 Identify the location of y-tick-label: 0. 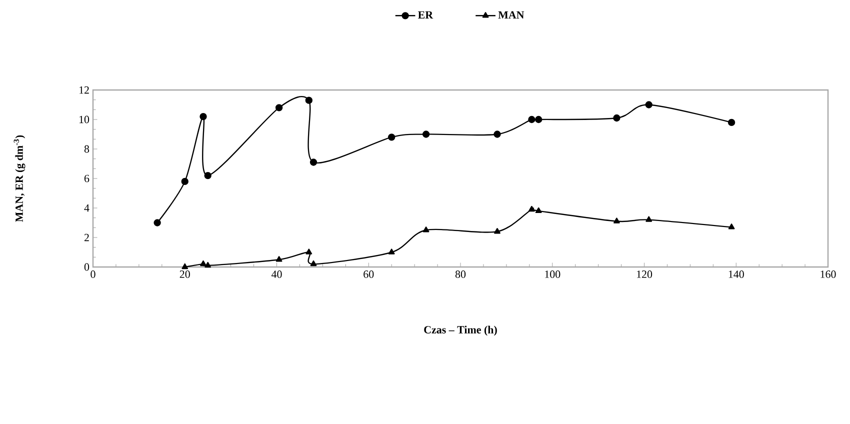
(87, 267).